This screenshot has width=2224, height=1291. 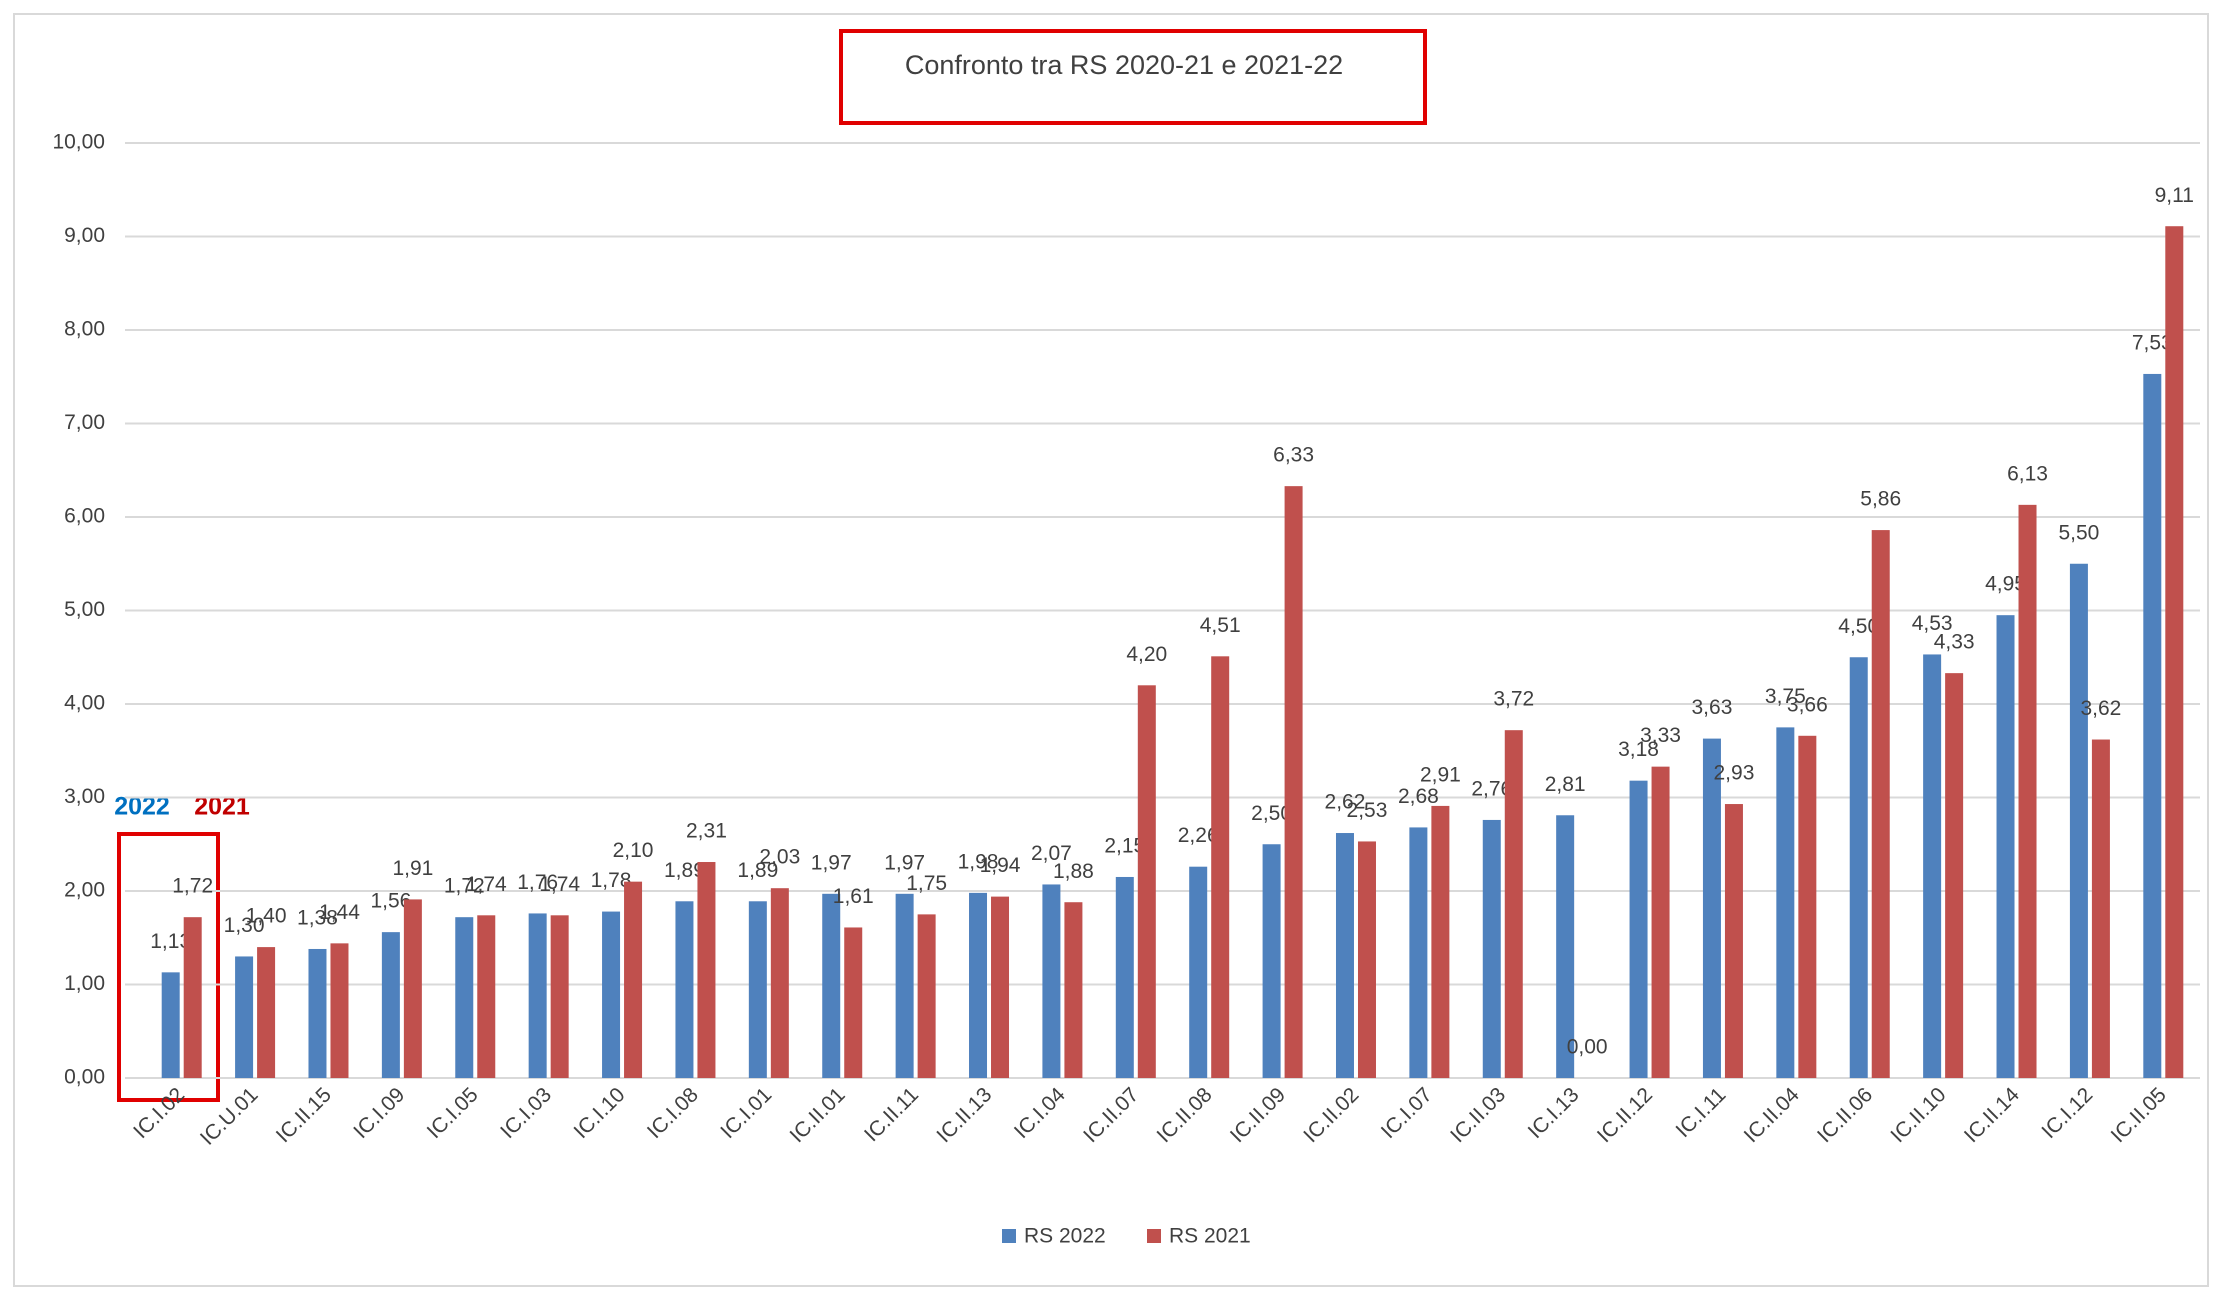 What do you see at coordinates (1734, 773) in the screenshot?
I see `data-label: 2,93` at bounding box center [1734, 773].